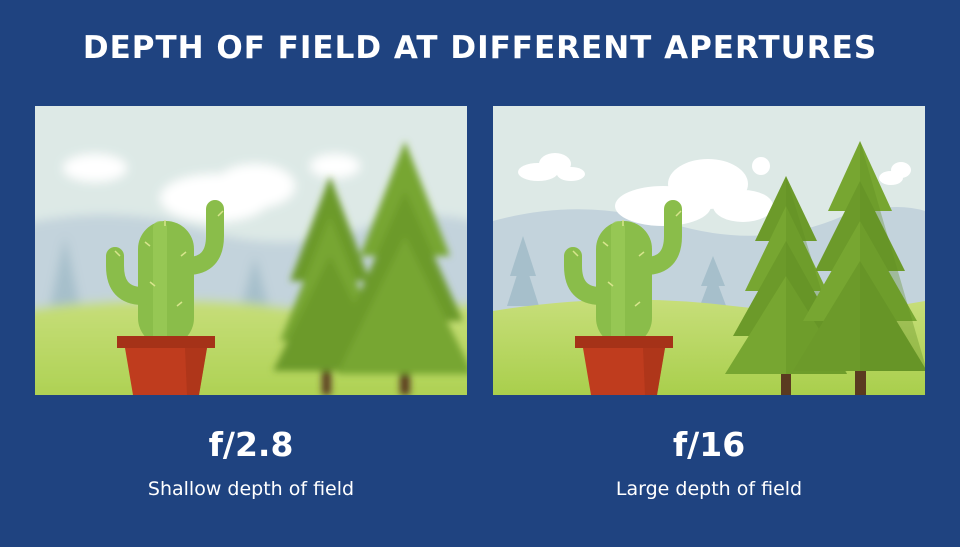  Describe the element at coordinates (617, 273) in the screenshot. I see `distant-trees` at that location.